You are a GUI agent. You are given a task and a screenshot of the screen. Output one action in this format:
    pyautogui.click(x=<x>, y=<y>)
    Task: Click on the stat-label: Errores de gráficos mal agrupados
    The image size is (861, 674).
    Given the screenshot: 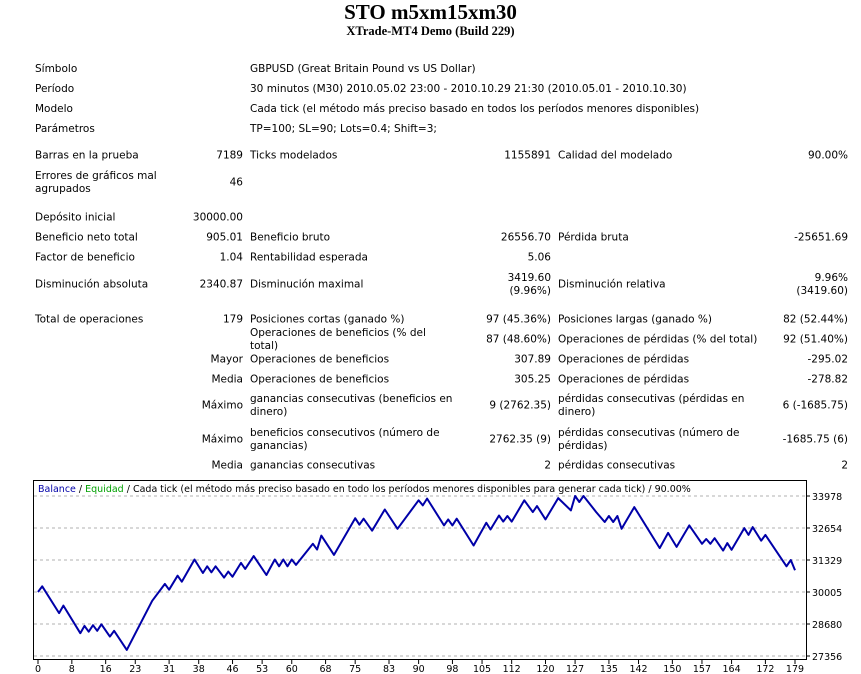 What is the action you would take?
    pyautogui.click(x=96, y=182)
    